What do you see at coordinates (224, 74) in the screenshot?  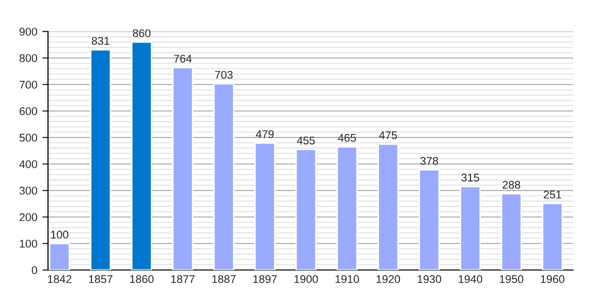 I see `data-label: 703` at bounding box center [224, 74].